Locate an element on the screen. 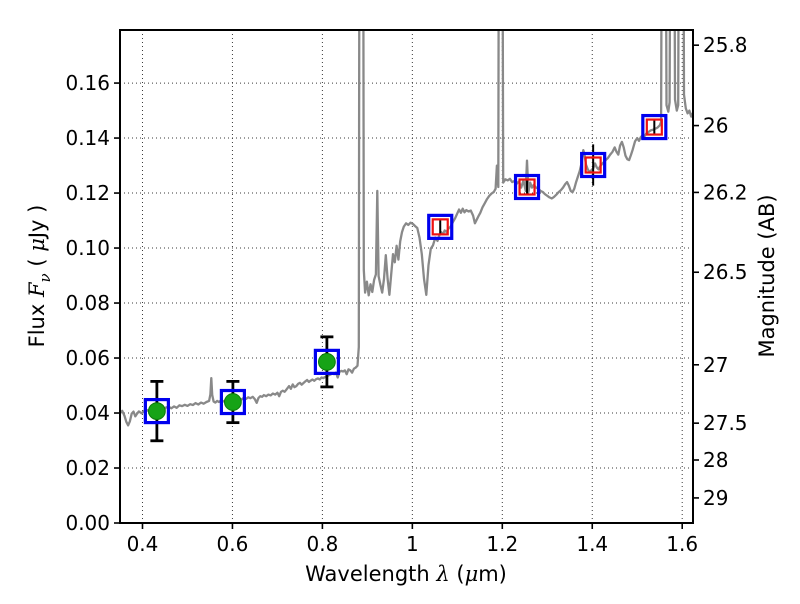 The width and height of the screenshot is (800, 604). axis-label-segment: Jy ) is located at coordinates (37, 223).